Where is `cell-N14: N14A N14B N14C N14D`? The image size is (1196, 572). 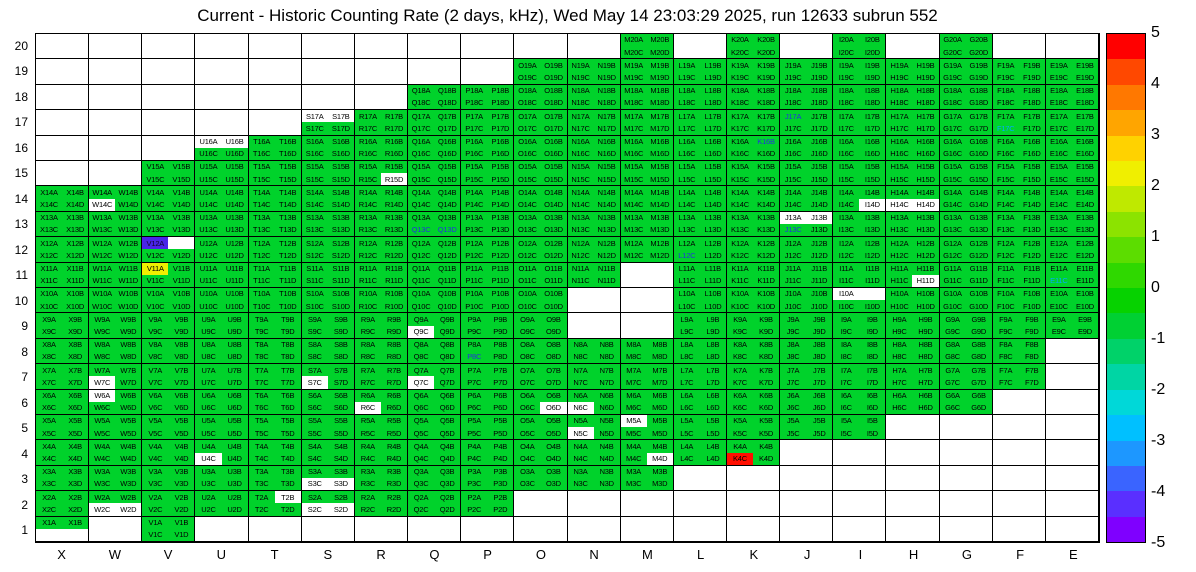 cell-N14: N14A N14B N14C N14D is located at coordinates (594, 199).